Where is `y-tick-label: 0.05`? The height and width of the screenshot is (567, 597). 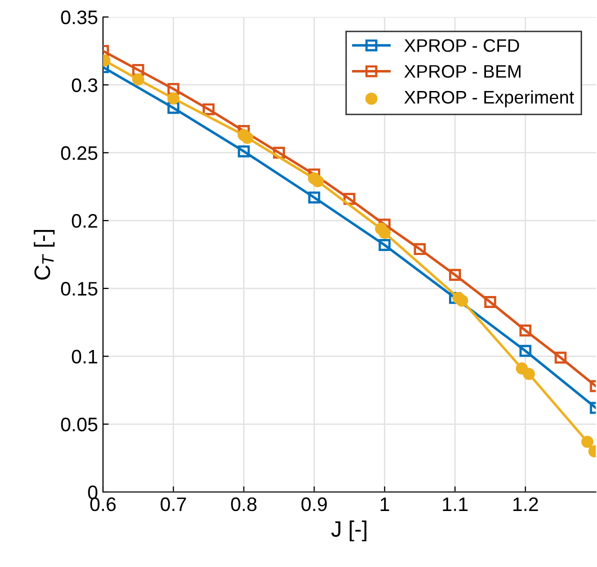 y-tick-label: 0.05 is located at coordinates (79, 425).